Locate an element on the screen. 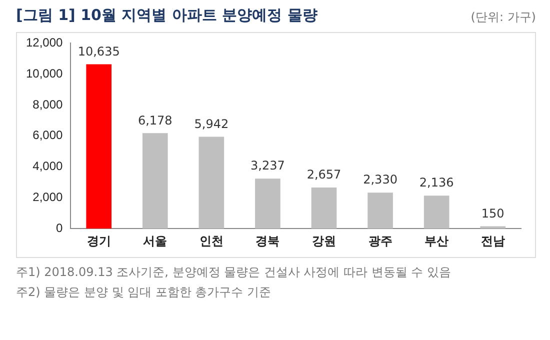  x-tick-label: 부산 is located at coordinates (436, 241).